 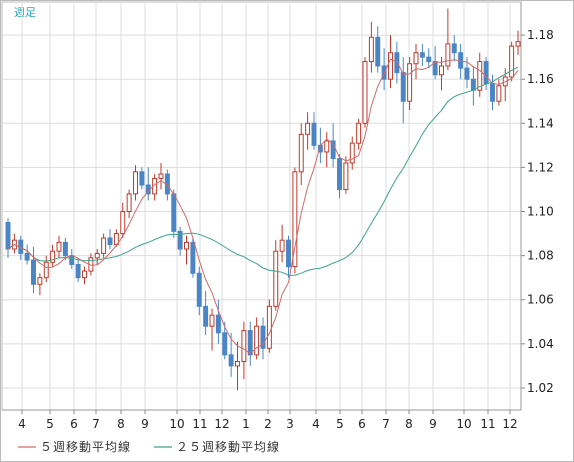 I want to click on legend-ma5-label: ５週移動平均線, so click(x=85, y=446).